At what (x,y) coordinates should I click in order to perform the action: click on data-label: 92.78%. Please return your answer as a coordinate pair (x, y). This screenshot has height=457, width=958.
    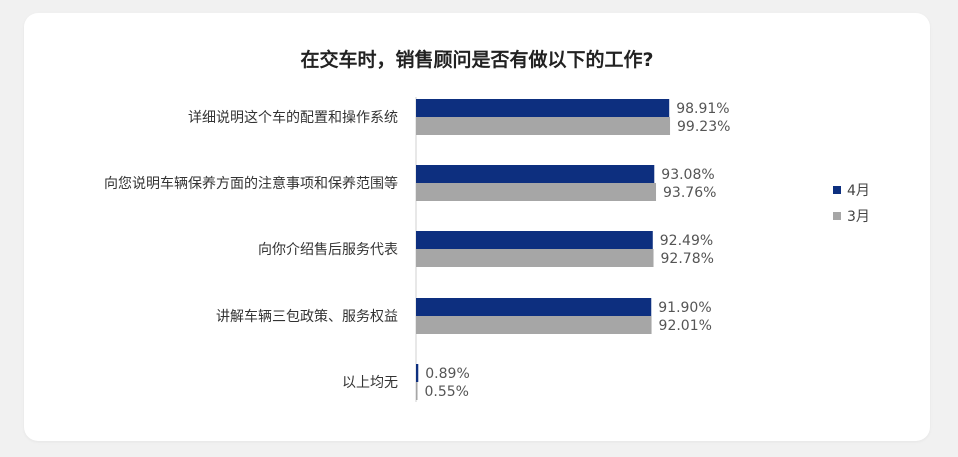
    Looking at the image, I should click on (687, 259).